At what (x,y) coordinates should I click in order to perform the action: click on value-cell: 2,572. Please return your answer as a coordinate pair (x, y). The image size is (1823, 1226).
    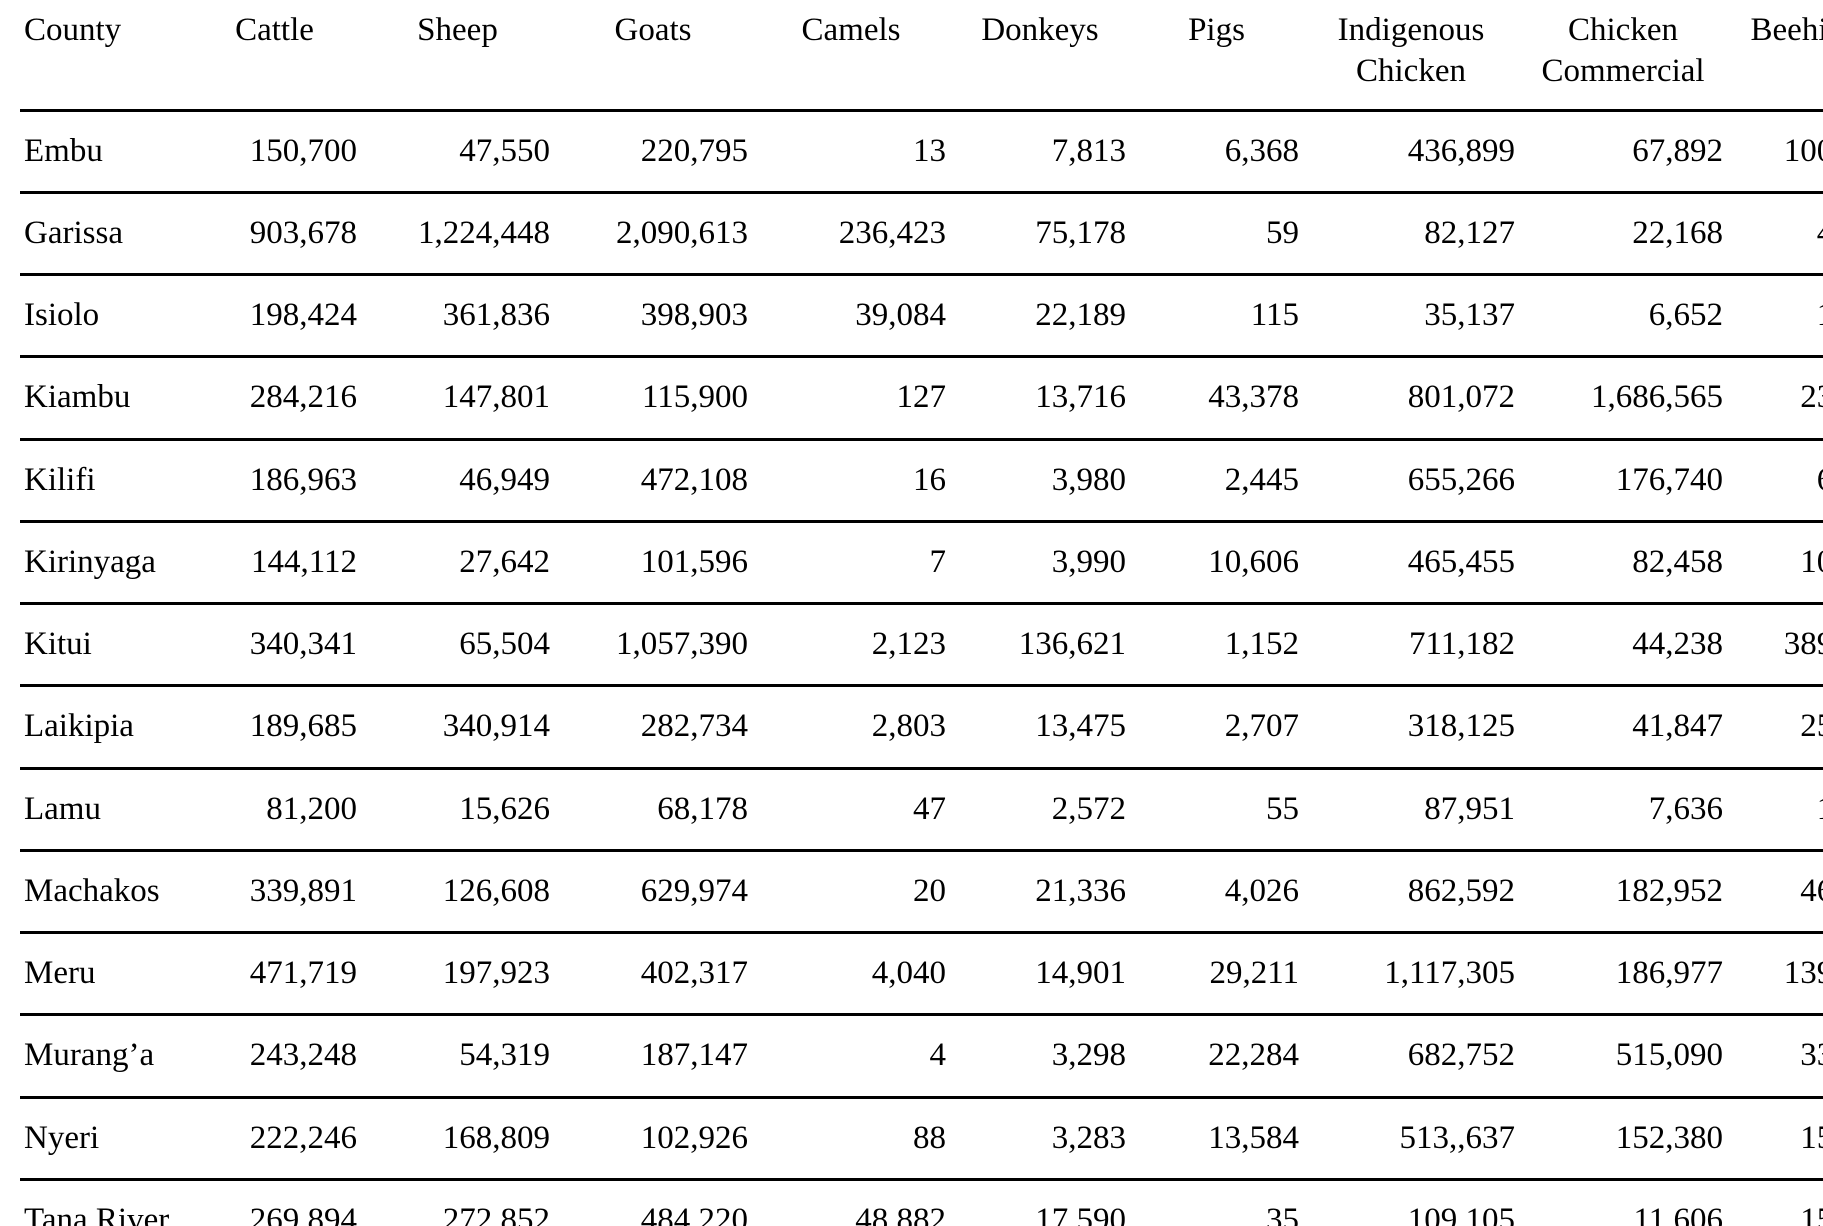
    Looking at the image, I should click on (1040, 810).